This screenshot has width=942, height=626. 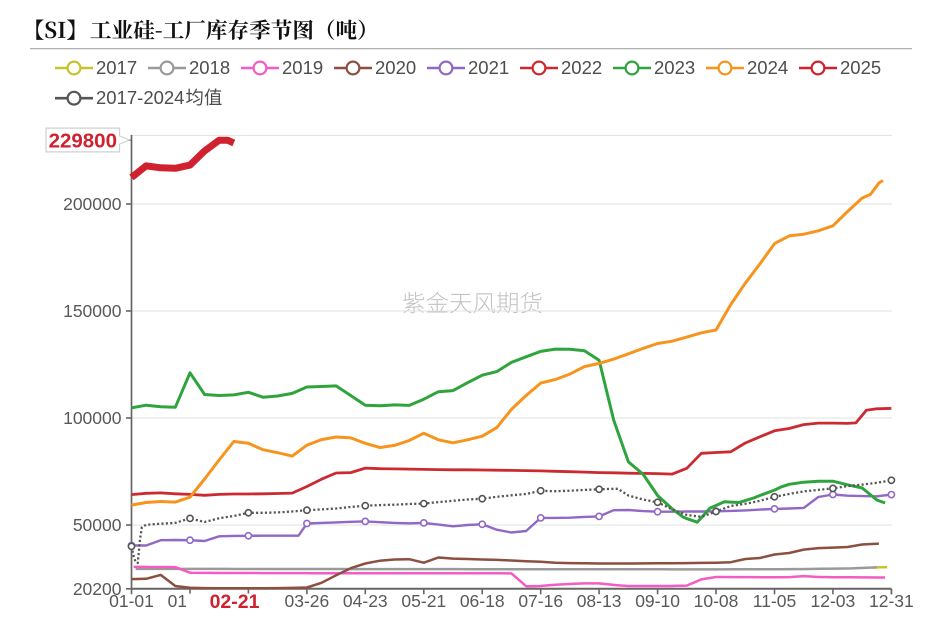 I want to click on svg-text: 01-01, so click(x=131, y=601).